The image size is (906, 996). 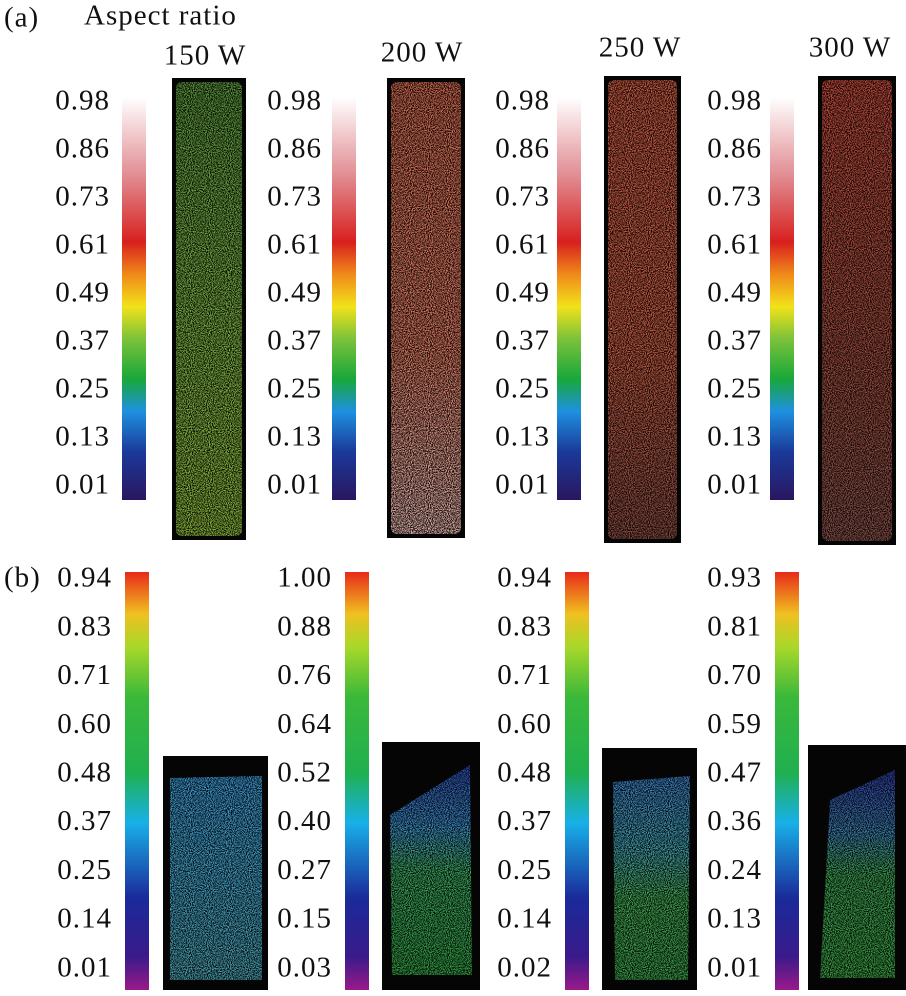 I want to click on colorbar-tick-label: 0.76, so click(x=304, y=675).